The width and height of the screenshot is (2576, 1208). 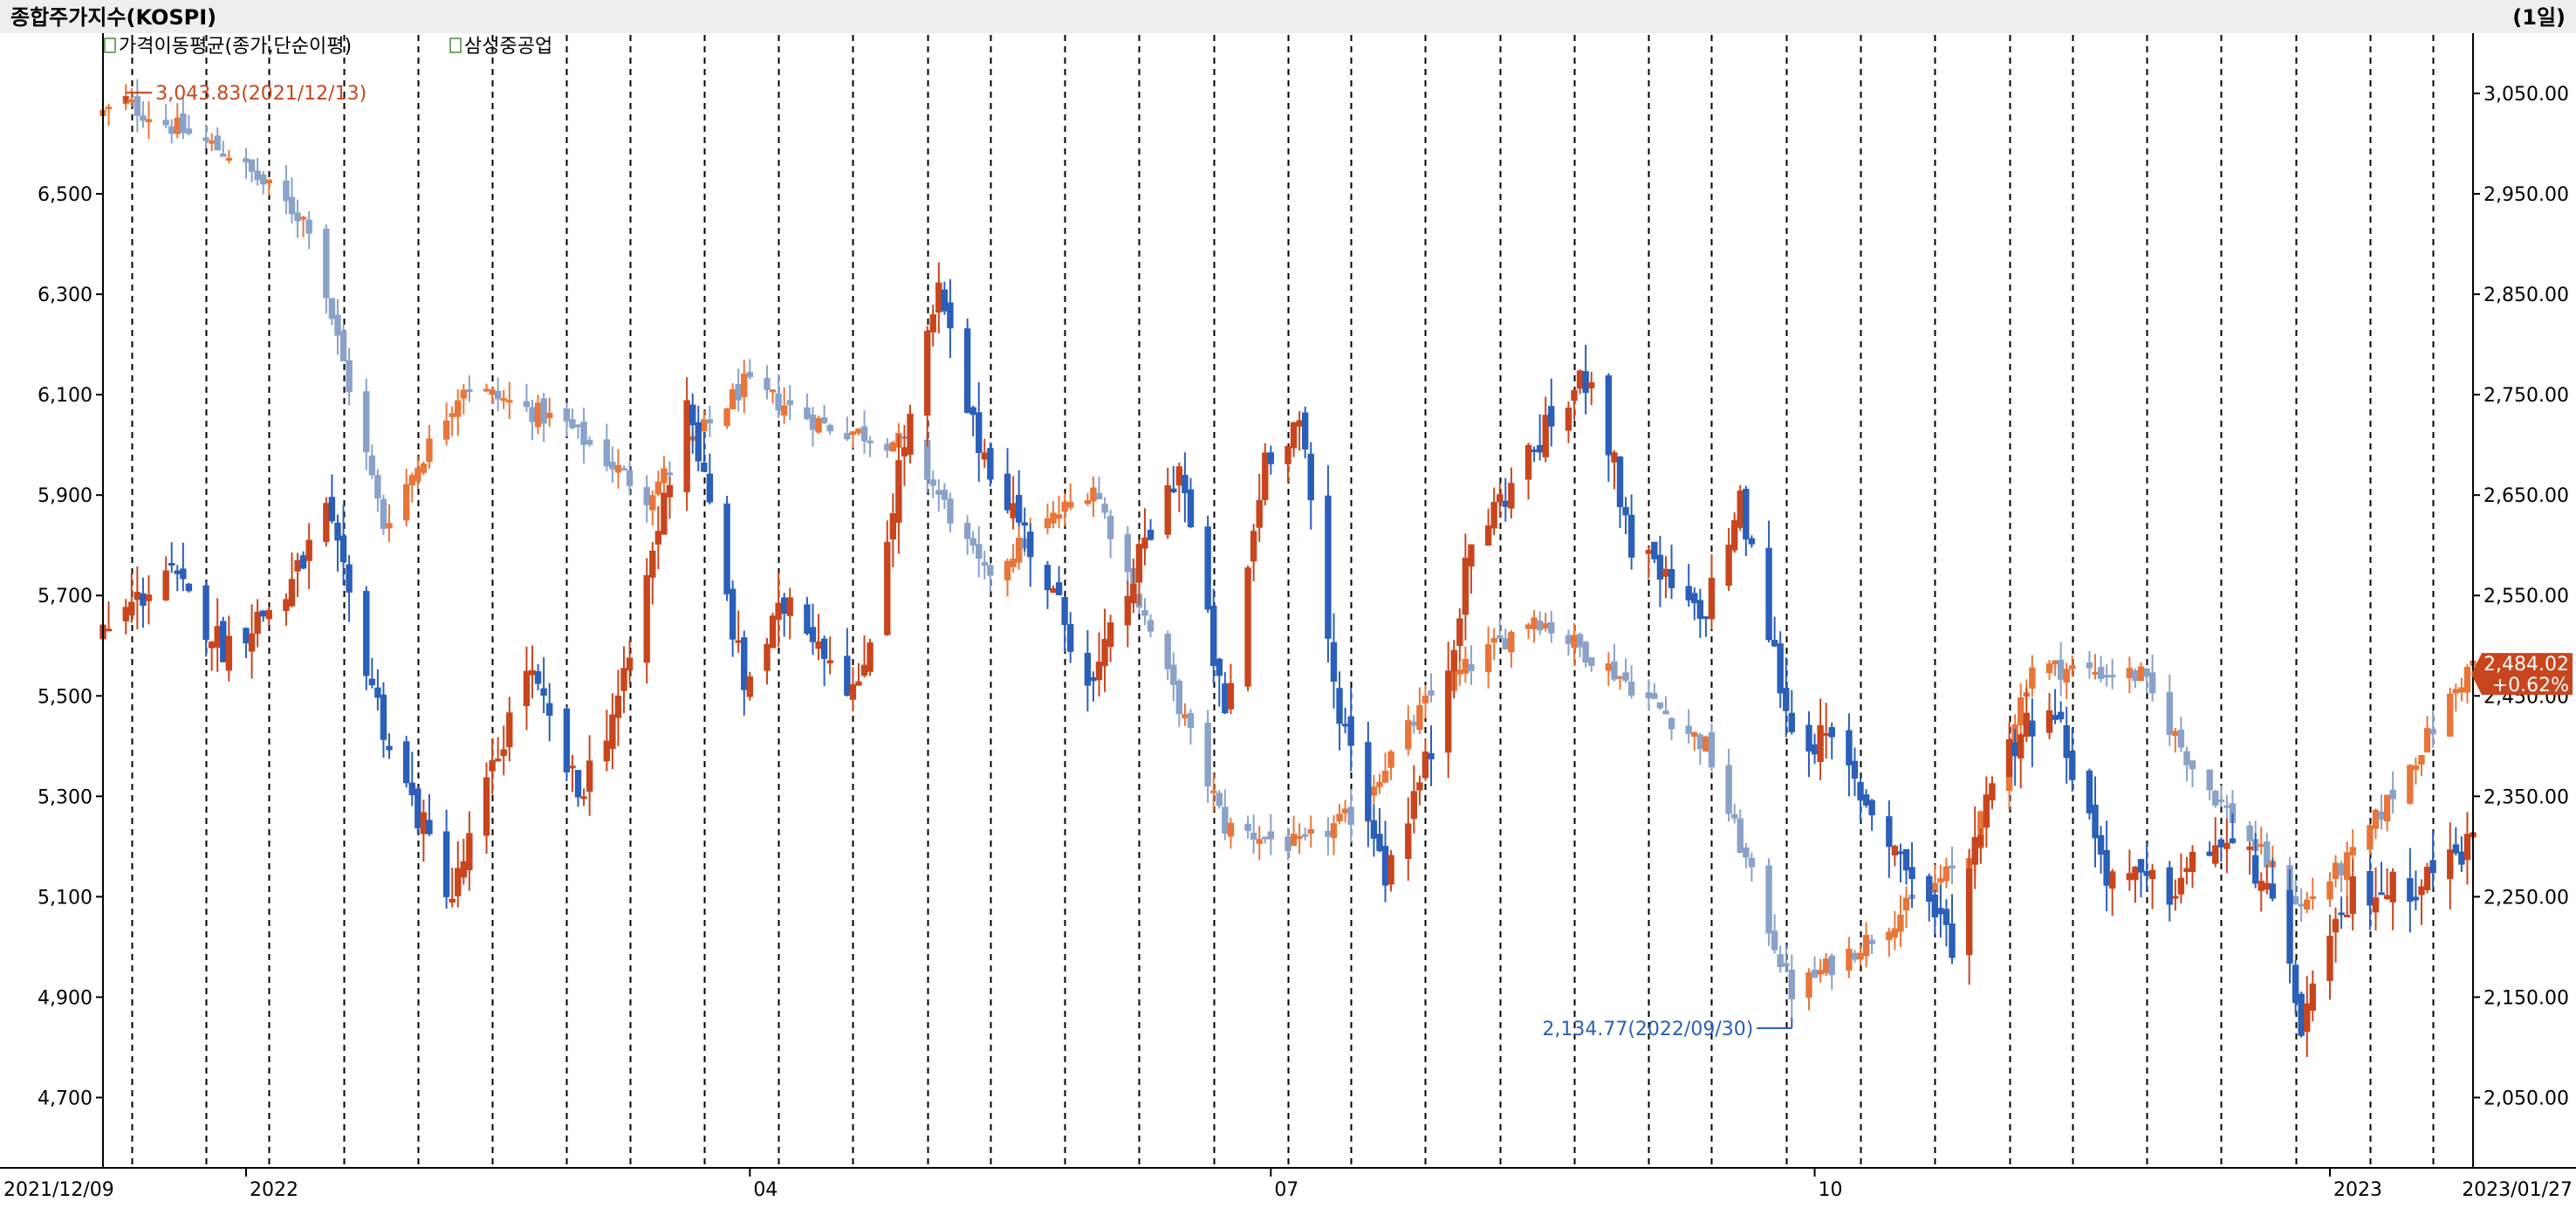 I want to click on period-label: (1일), so click(x=2539, y=17).